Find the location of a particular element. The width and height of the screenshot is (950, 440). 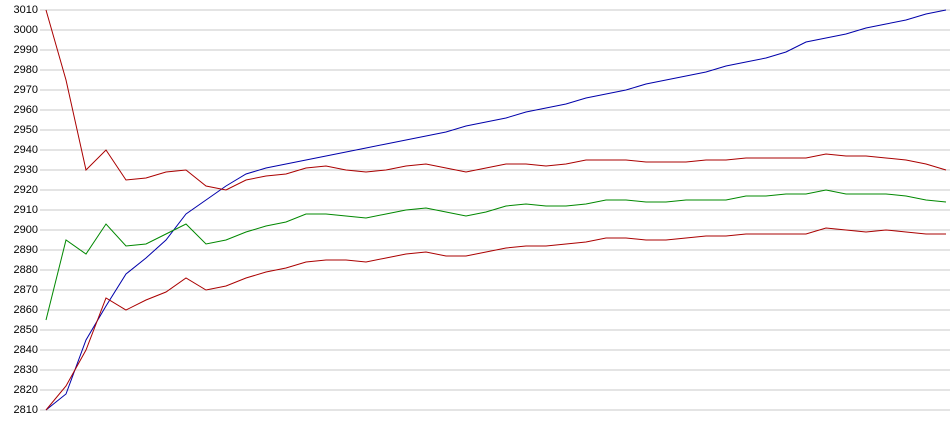

y-tick-label: 2810 is located at coordinates (26, 410).